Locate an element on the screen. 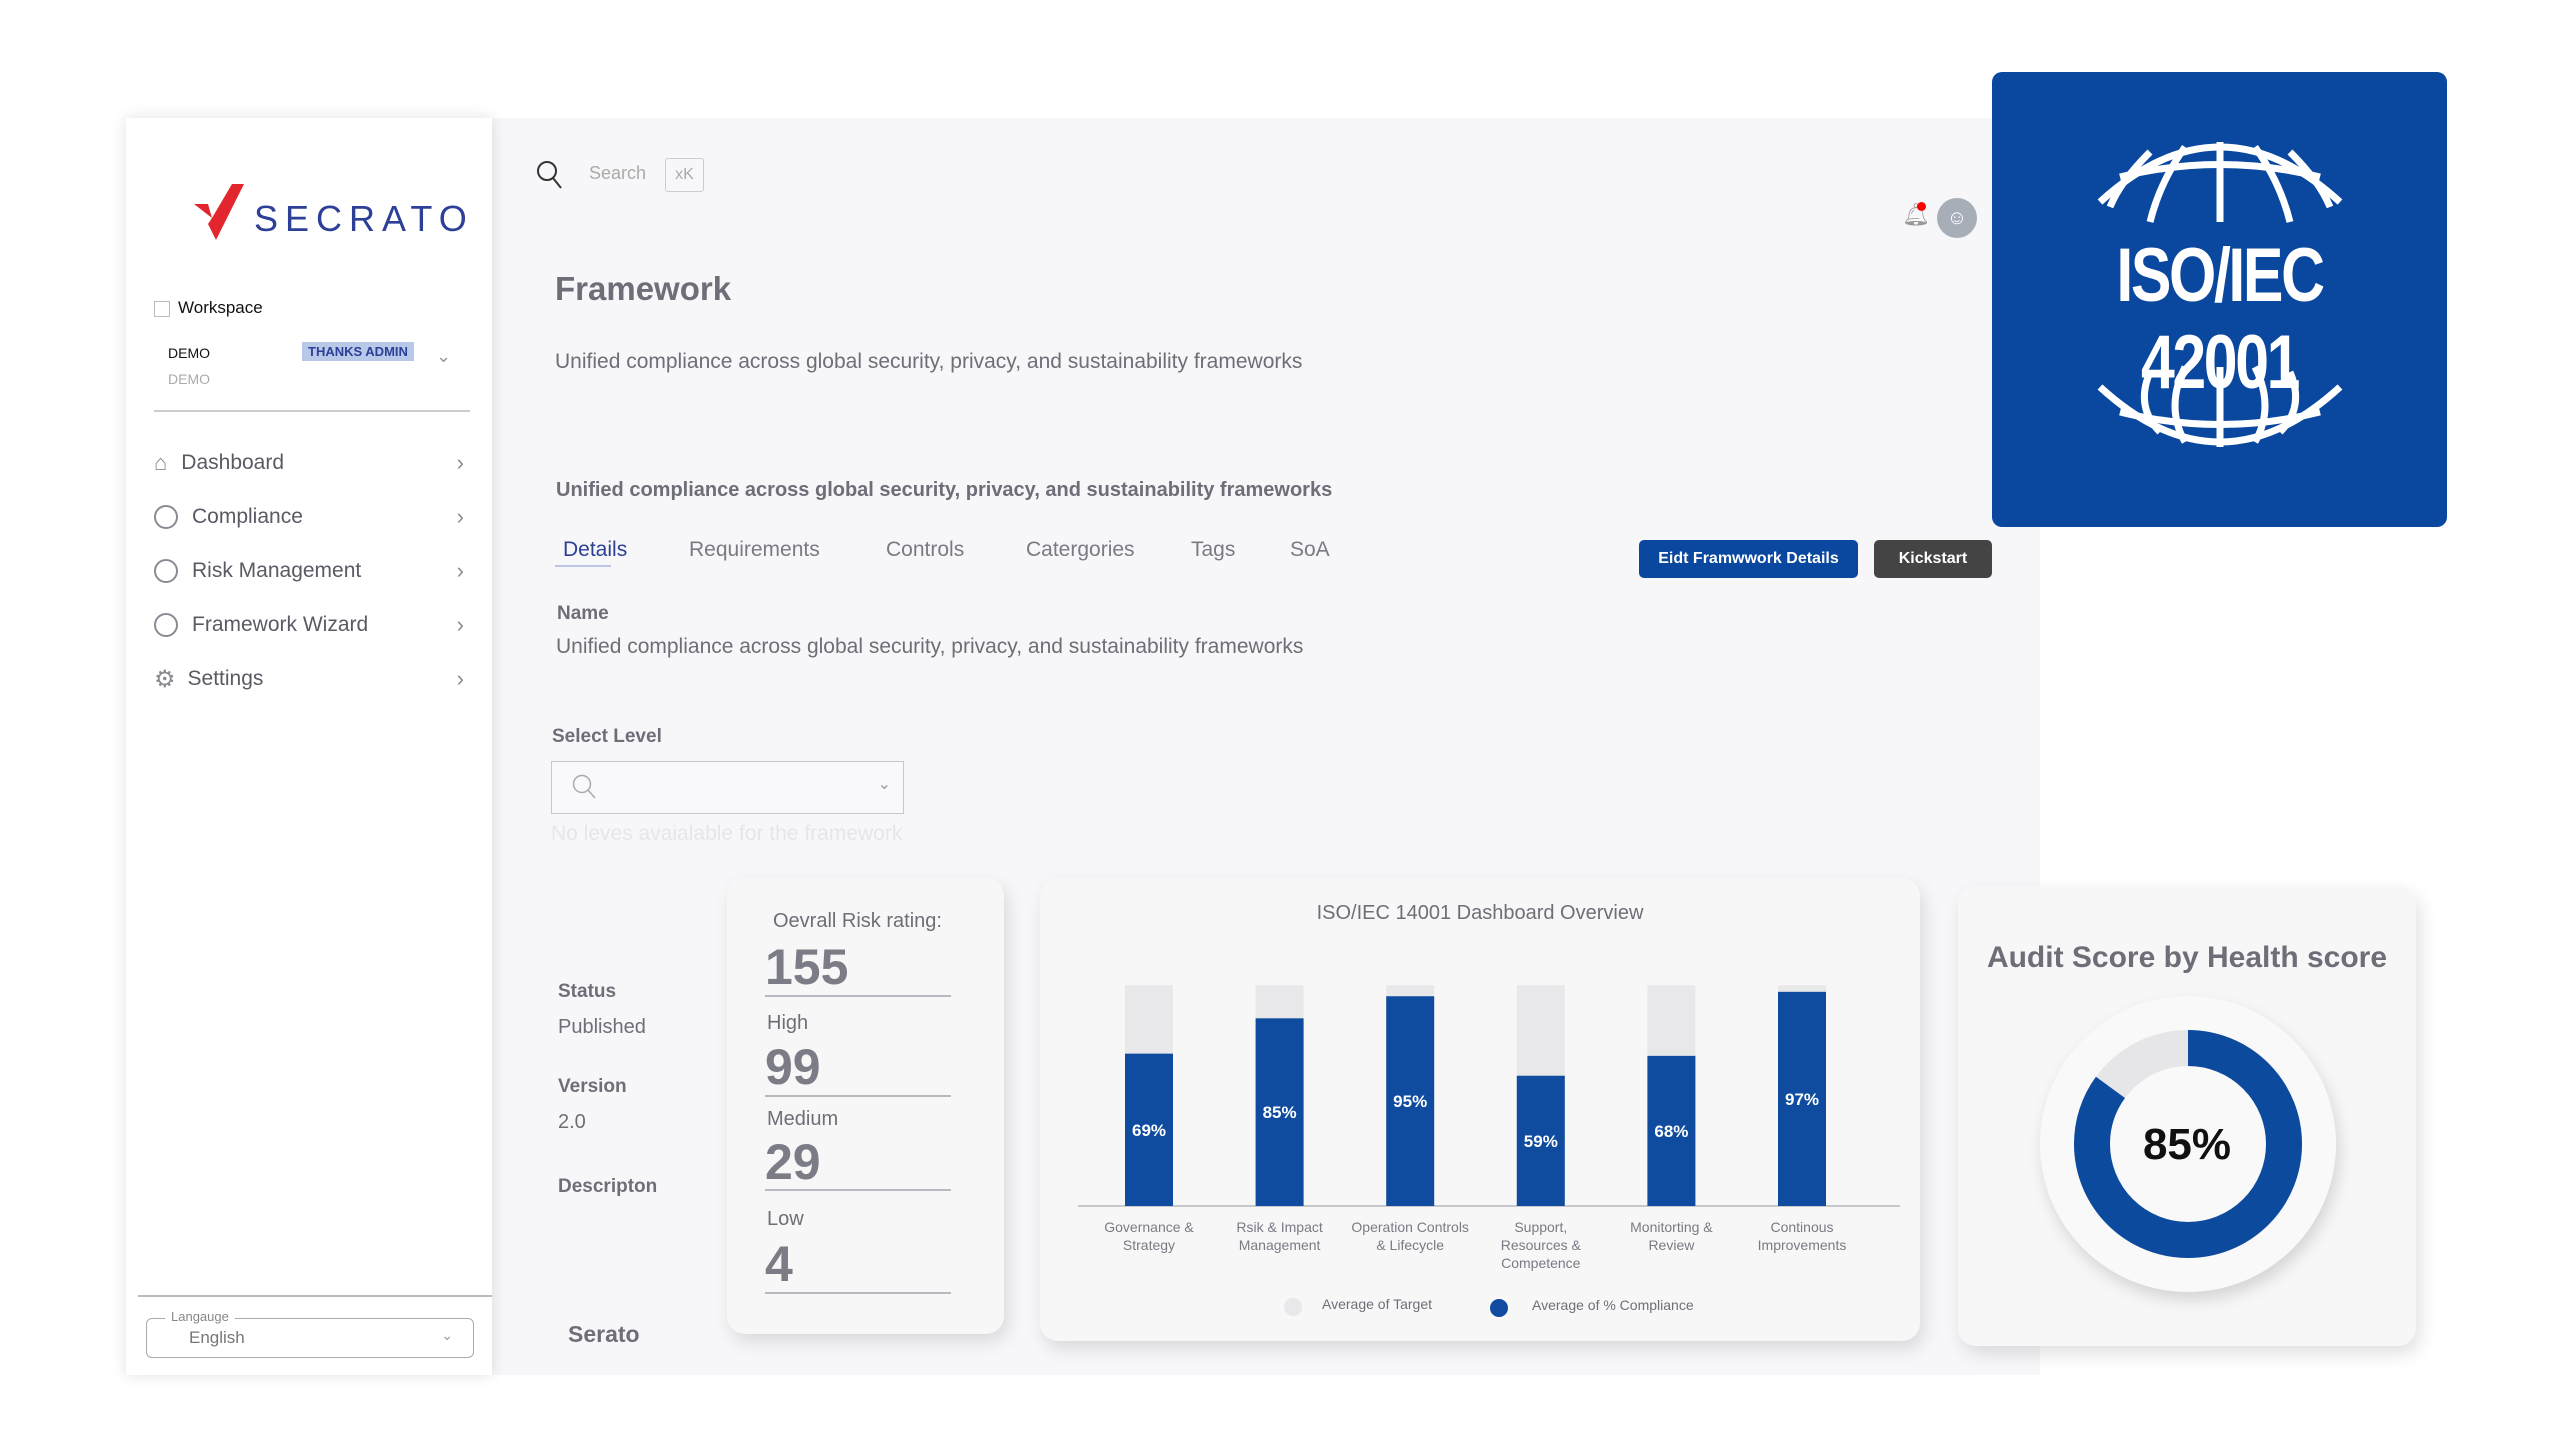 This screenshot has height=1440, width=2560. sidebar-item-label: Risk Management is located at coordinates (277, 570).